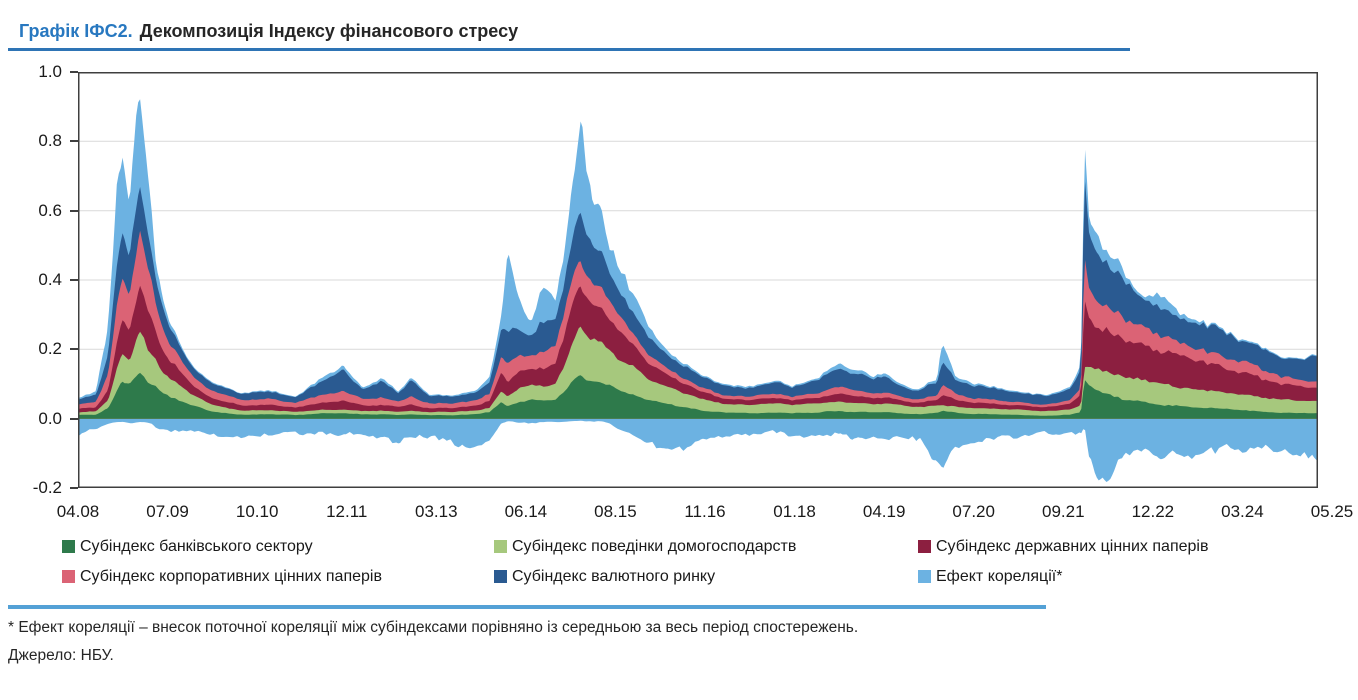  Describe the element at coordinates (167, 511) in the screenshot. I see `x-axis-tick-label: 07.09` at that location.